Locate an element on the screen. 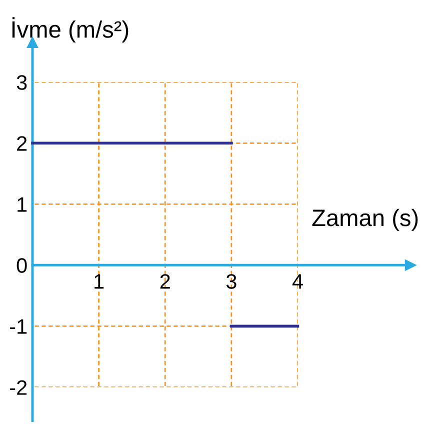  x-tick-label: 2 is located at coordinates (165, 281).